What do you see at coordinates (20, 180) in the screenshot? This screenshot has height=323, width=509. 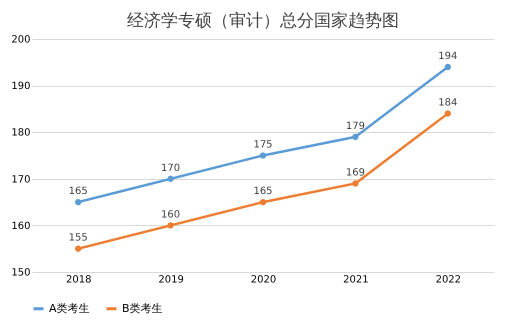 I see `y-tick-label: 170` at bounding box center [20, 180].